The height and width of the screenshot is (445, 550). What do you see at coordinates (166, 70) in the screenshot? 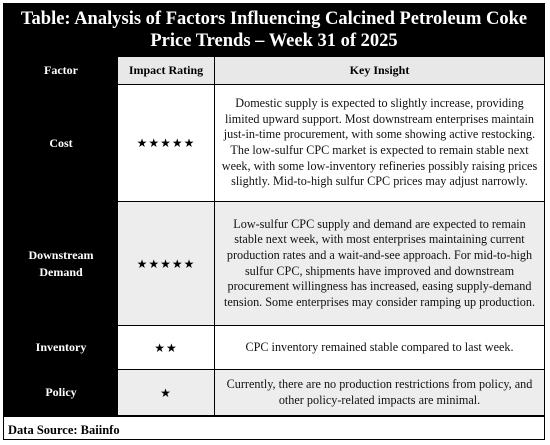
I see `header-impact-rating: Impact Rating` at bounding box center [166, 70].